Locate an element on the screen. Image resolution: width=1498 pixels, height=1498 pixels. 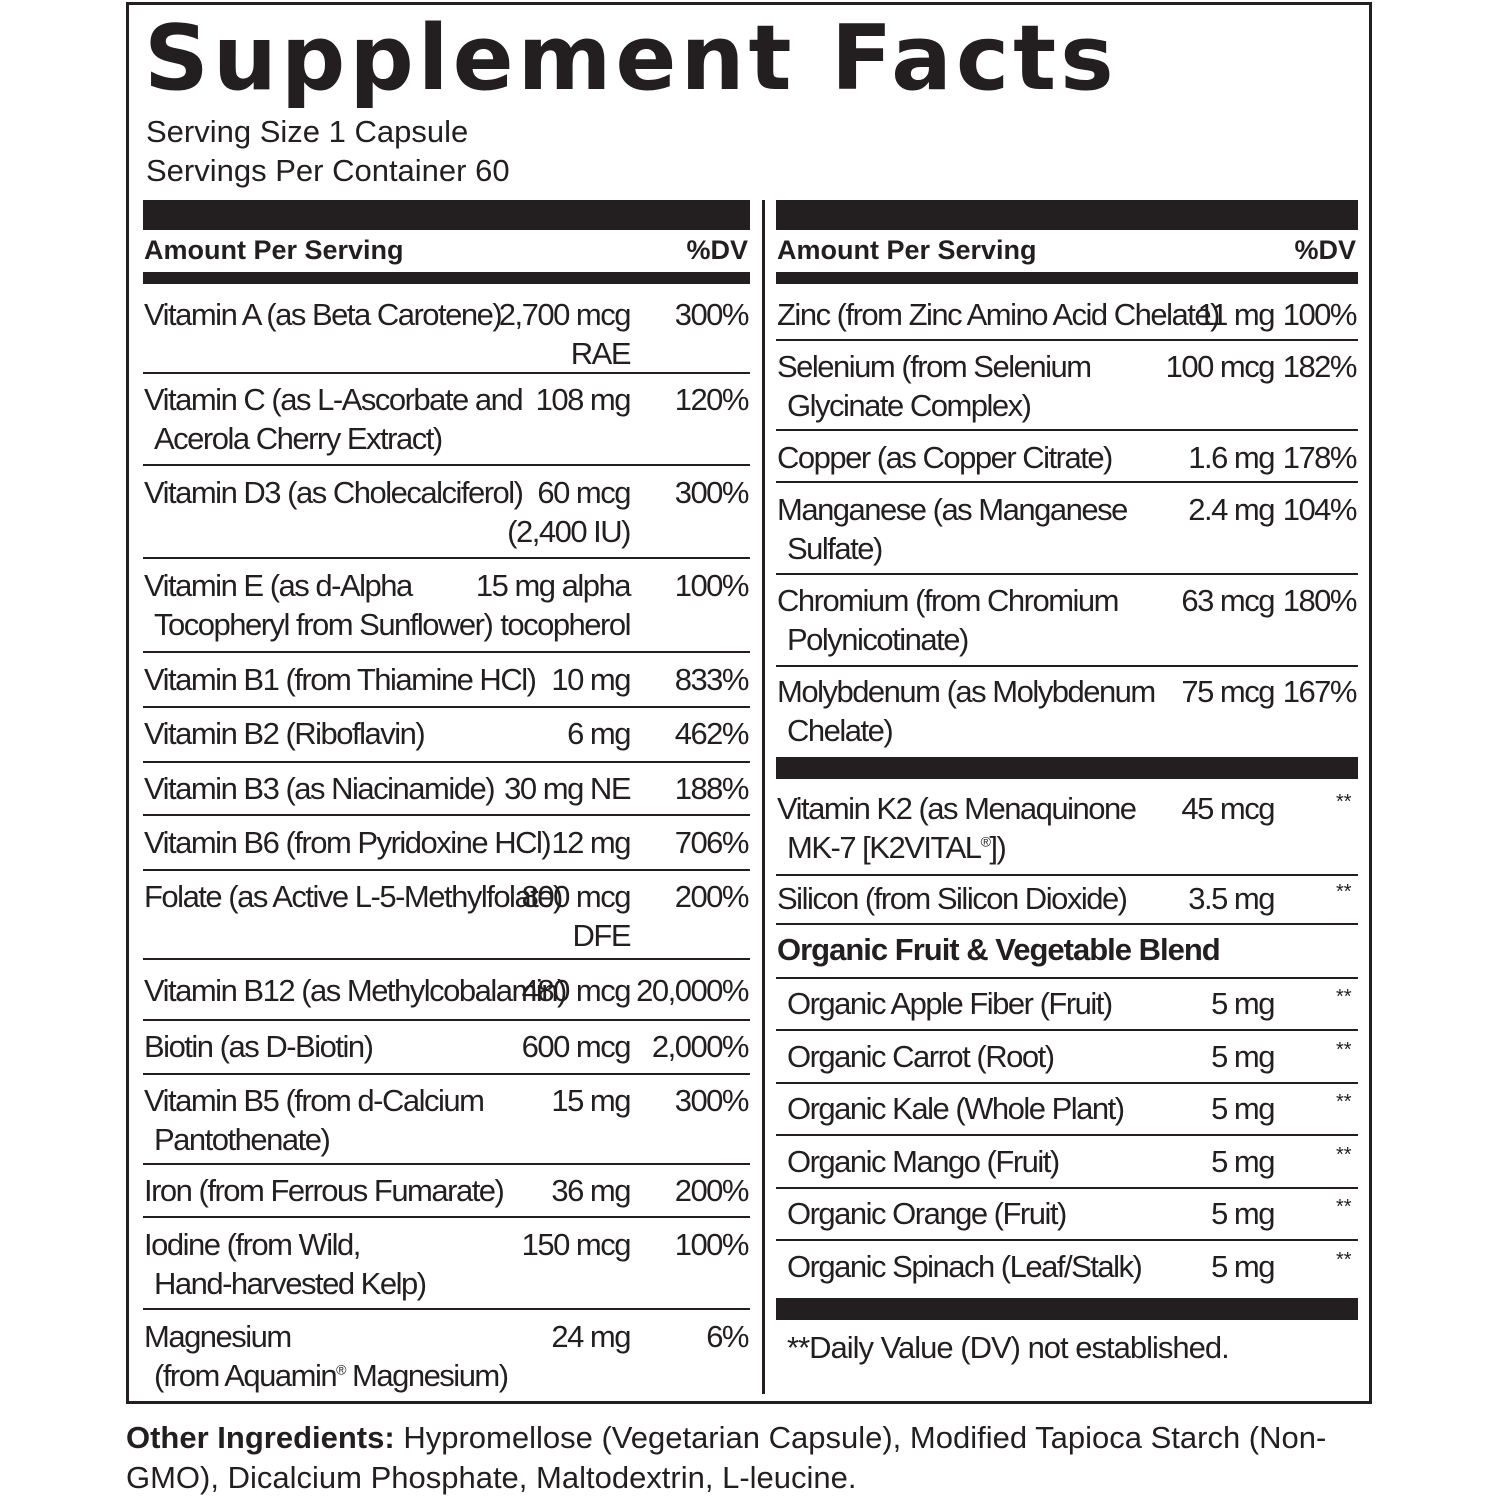
nutrient-name: Vitamin A (as Beta Carotene) is located at coordinates (323, 314).